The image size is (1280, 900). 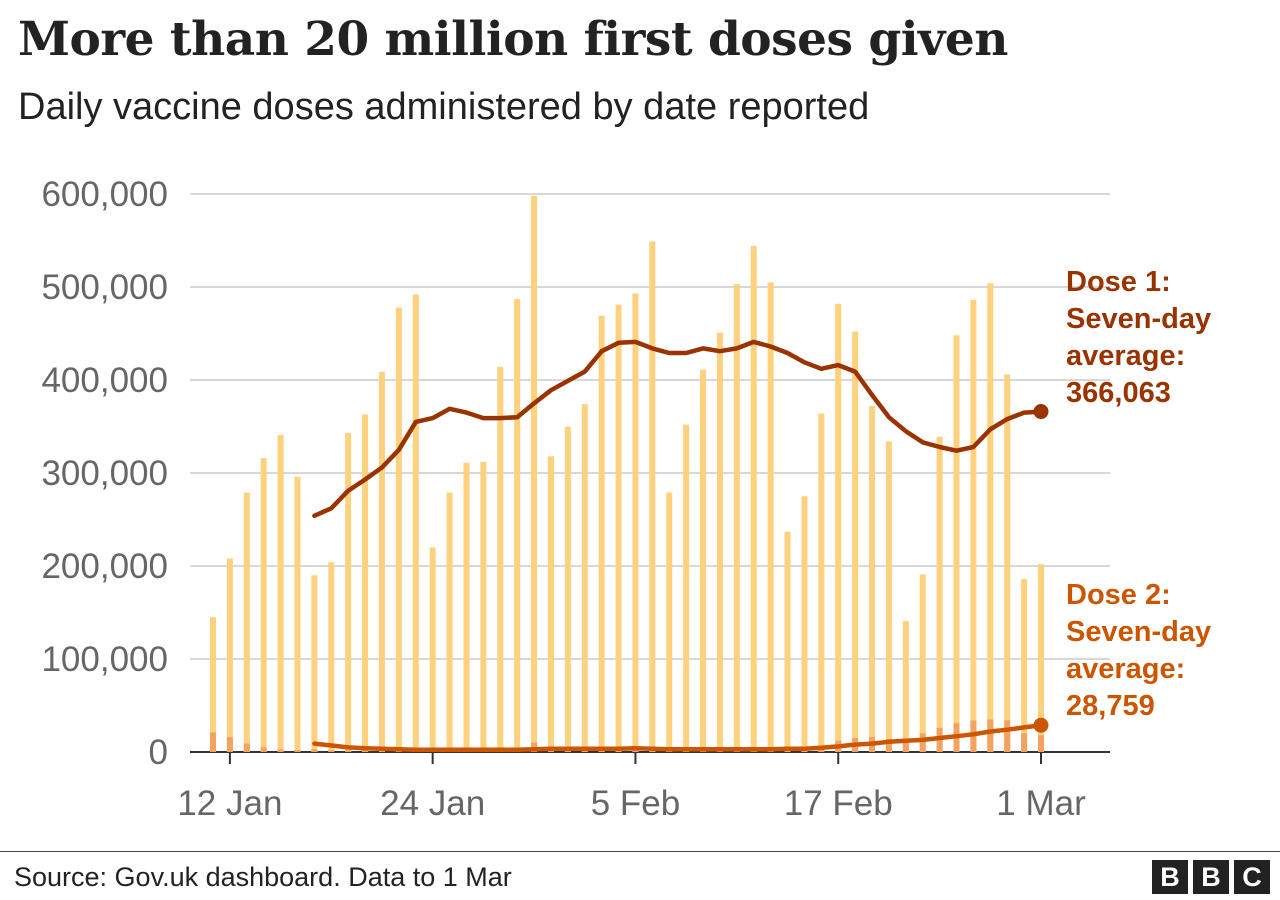 What do you see at coordinates (263, 877) in the screenshot?
I see `source-note: Source: Gov.uk dashboard. Data to 1 Mar` at bounding box center [263, 877].